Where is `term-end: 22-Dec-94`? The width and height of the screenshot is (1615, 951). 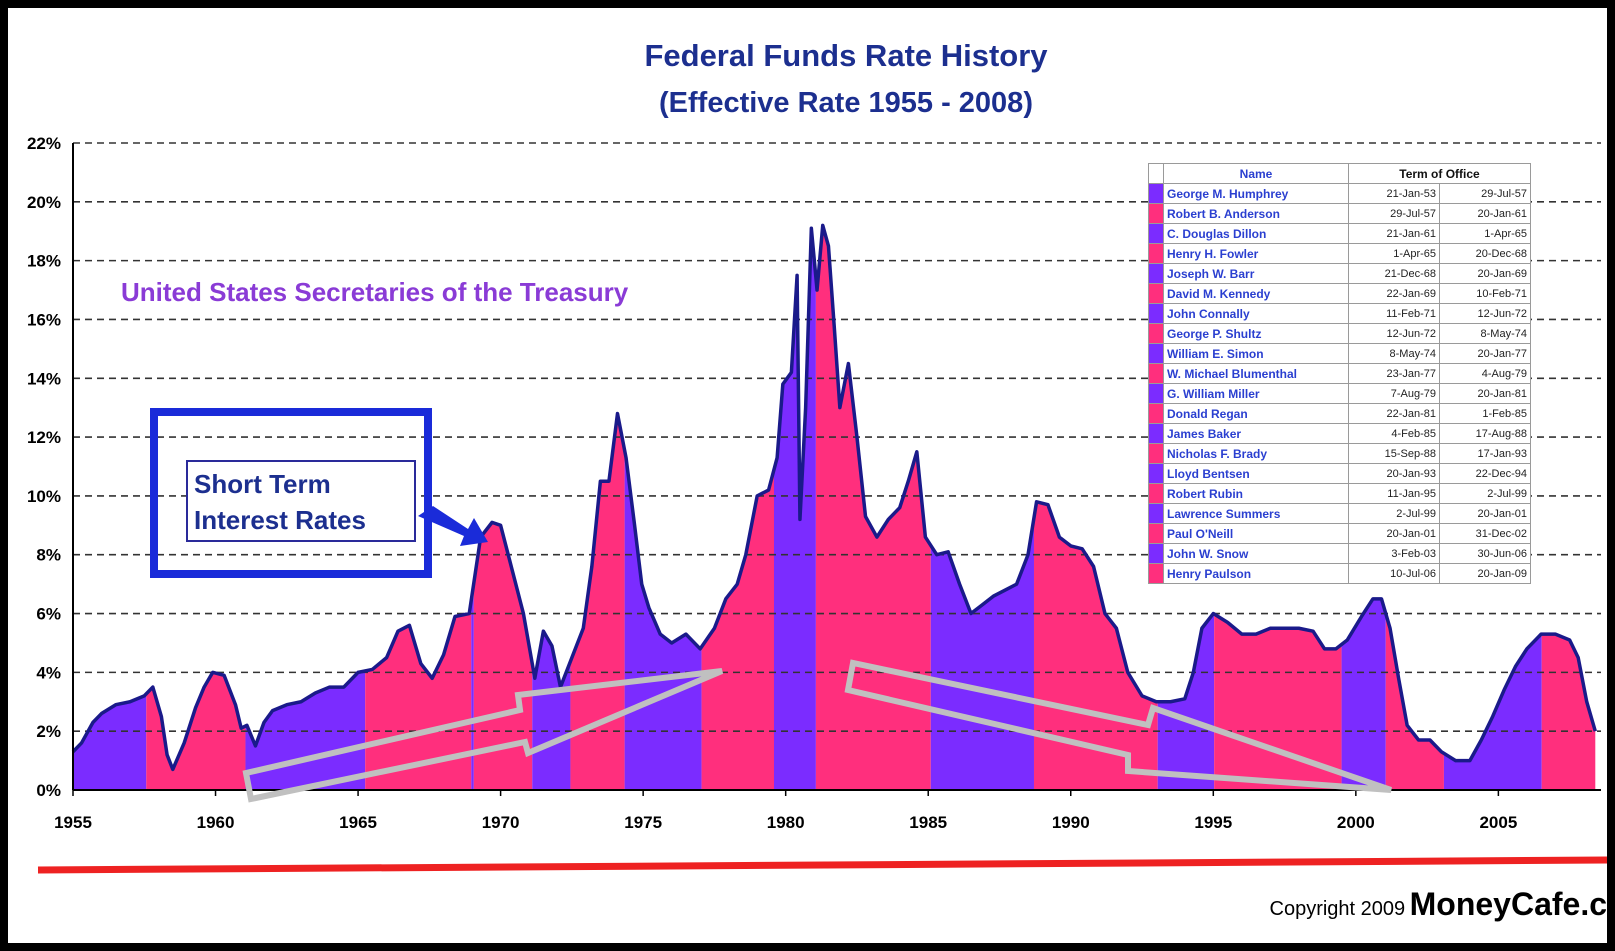
term-end: 22-Dec-94 is located at coordinates (1485, 473).